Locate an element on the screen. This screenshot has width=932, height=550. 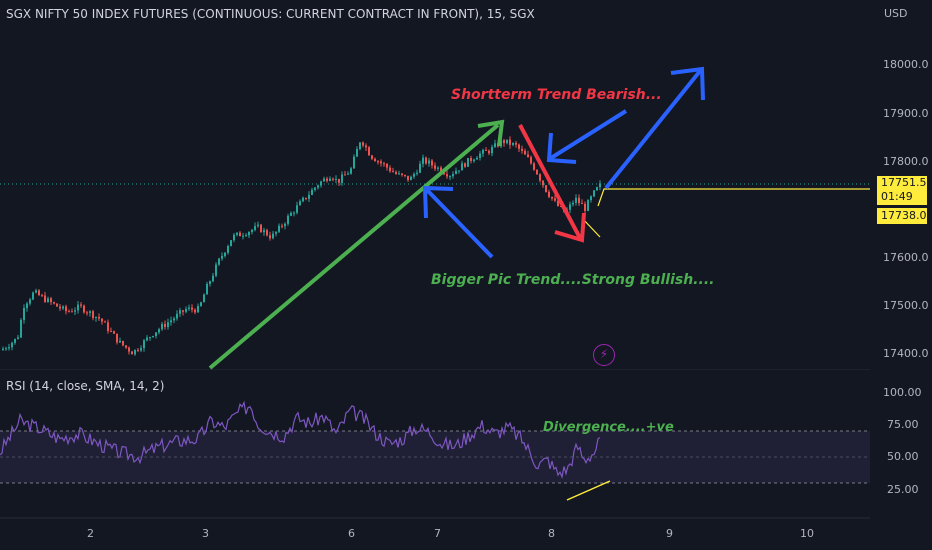
currency-label: USD is located at coordinates (896, 13).